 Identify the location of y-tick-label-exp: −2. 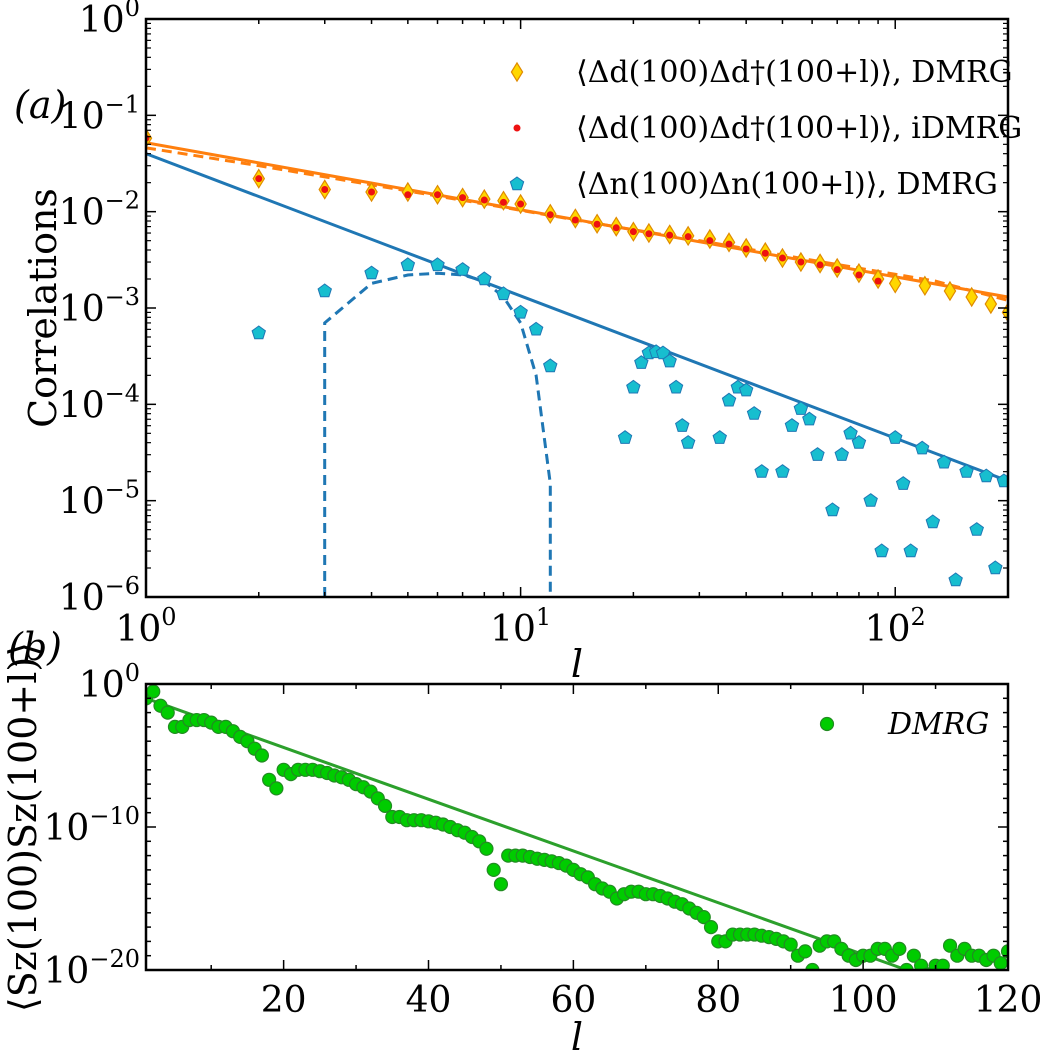
(122, 201).